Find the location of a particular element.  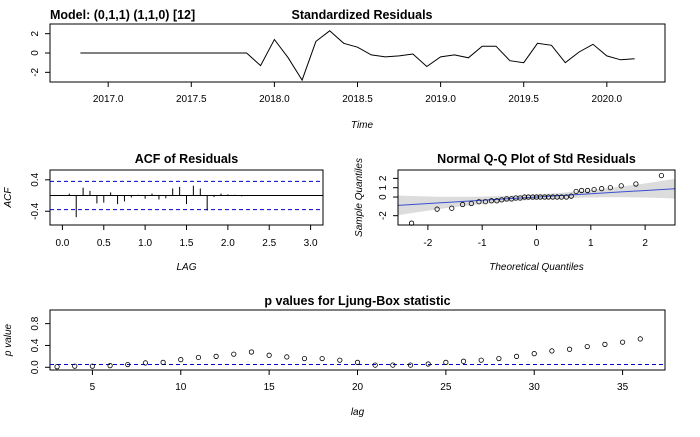

qq-xtick-label: 0 is located at coordinates (537, 243).